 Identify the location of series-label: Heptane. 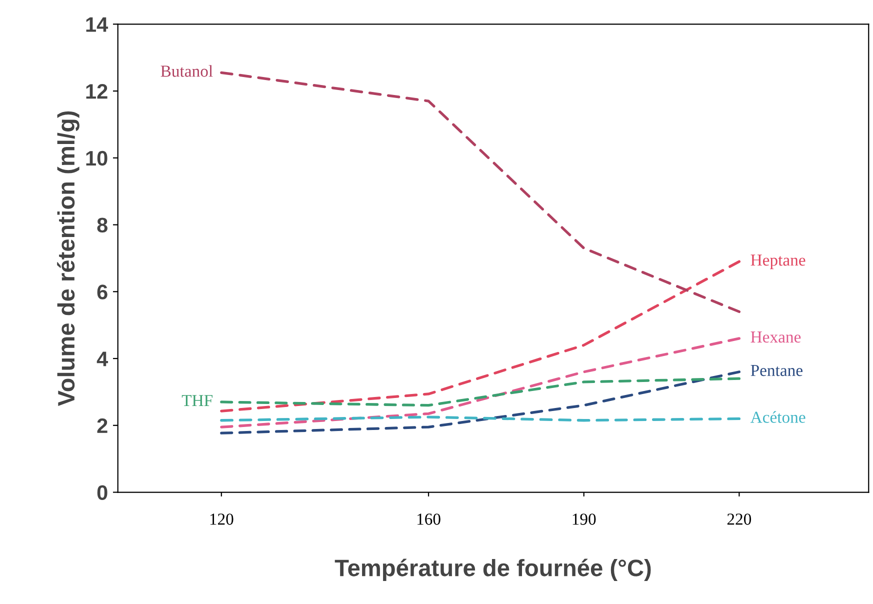
(778, 262).